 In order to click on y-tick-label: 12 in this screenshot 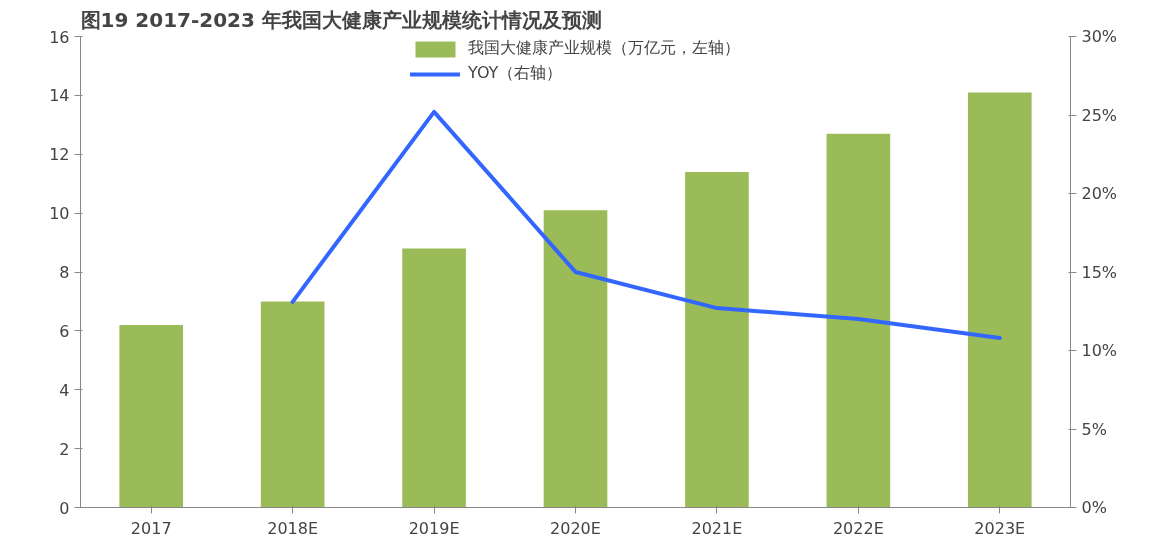, I will do `click(59, 155)`.